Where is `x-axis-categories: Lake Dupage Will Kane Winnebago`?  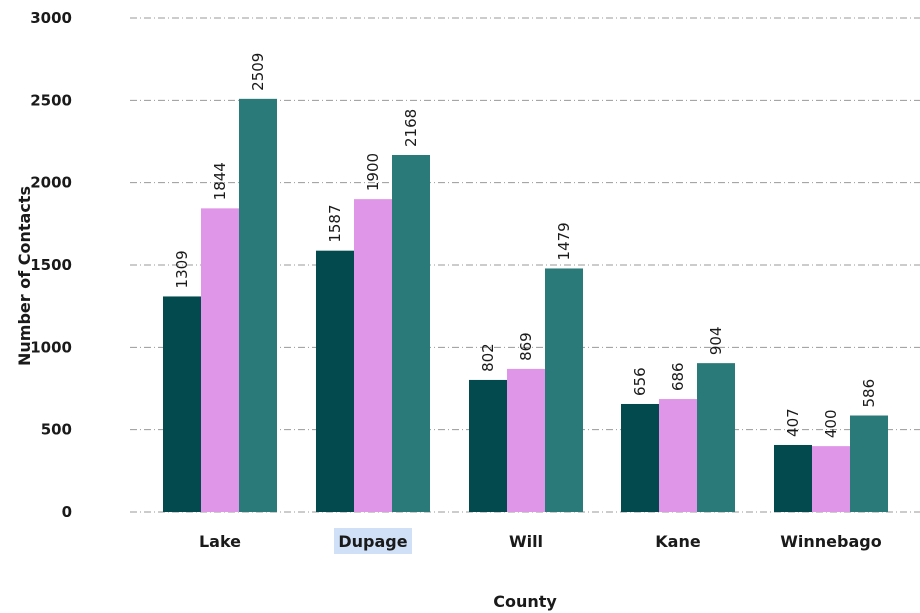
x-axis-categories: Lake Dupage Will Kane Winnebago is located at coordinates (540, 541).